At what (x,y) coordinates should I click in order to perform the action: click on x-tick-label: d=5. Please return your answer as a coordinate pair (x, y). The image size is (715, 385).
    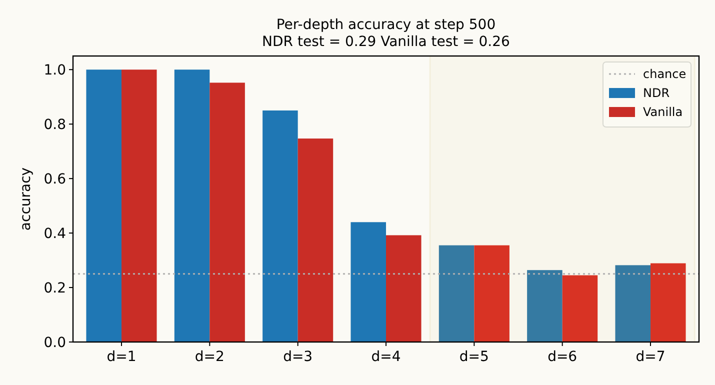
    Looking at the image, I should click on (474, 357).